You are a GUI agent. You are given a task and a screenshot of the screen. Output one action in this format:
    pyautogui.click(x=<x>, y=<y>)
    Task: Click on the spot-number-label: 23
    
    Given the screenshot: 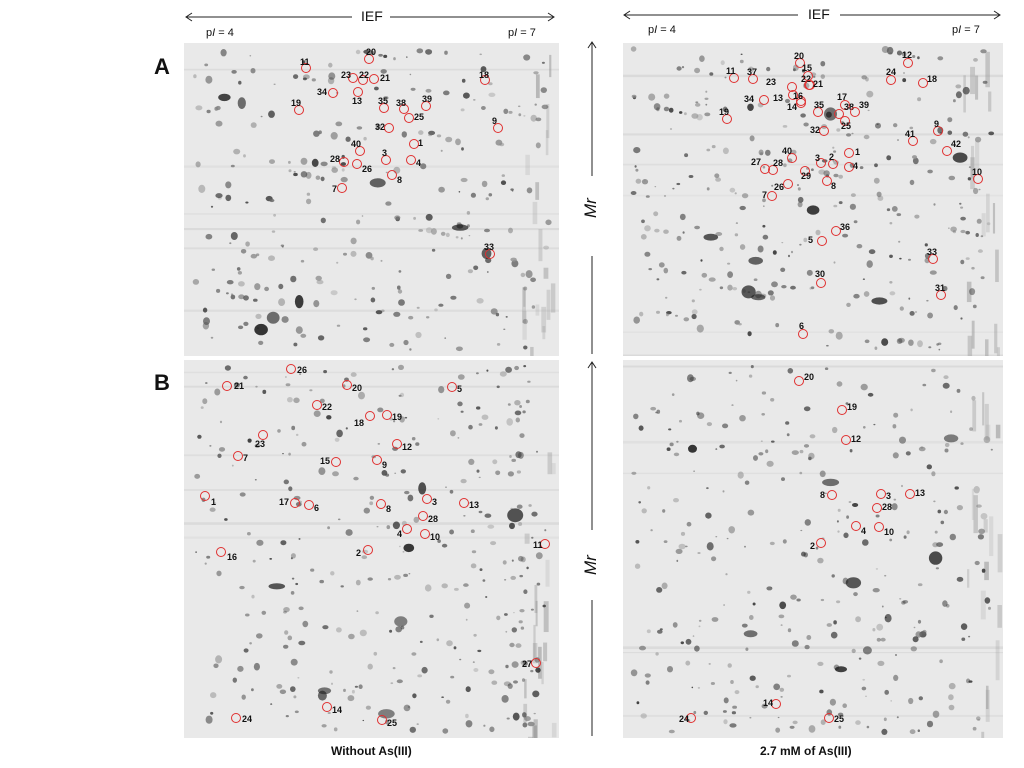 What is the action you would take?
    pyautogui.click(x=771, y=82)
    